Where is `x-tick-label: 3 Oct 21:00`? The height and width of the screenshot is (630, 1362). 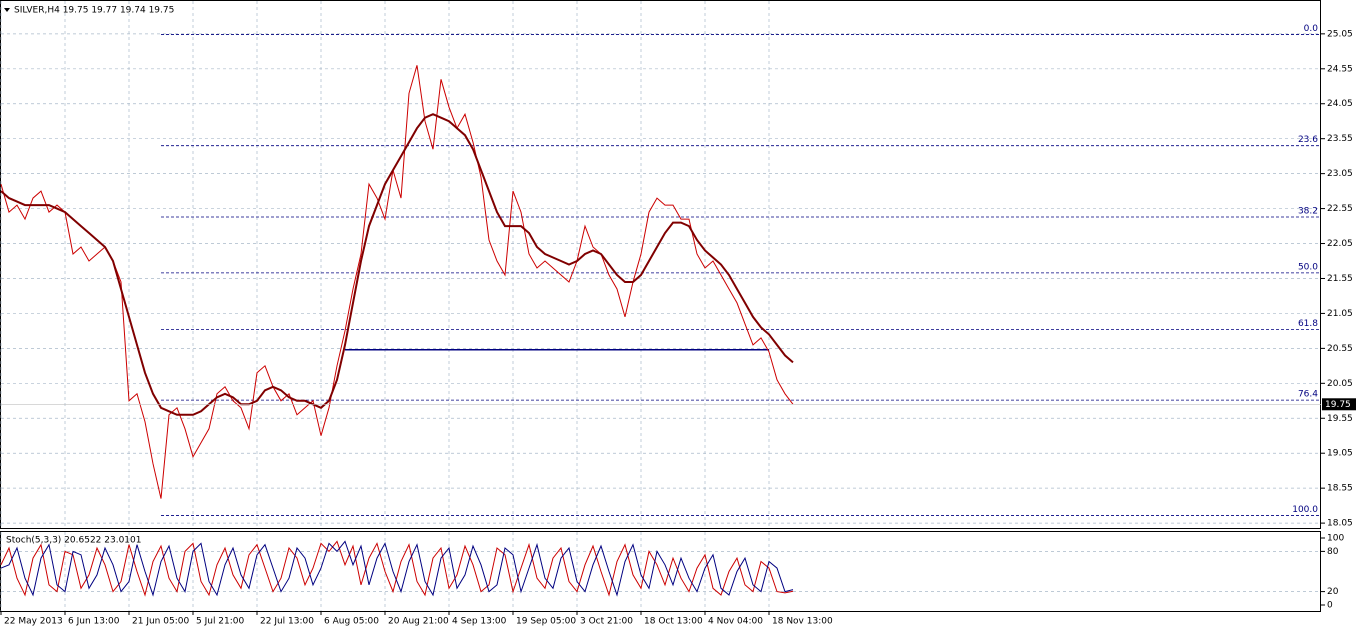
x-tick-label: 3 Oct 21:00 is located at coordinates (606, 622).